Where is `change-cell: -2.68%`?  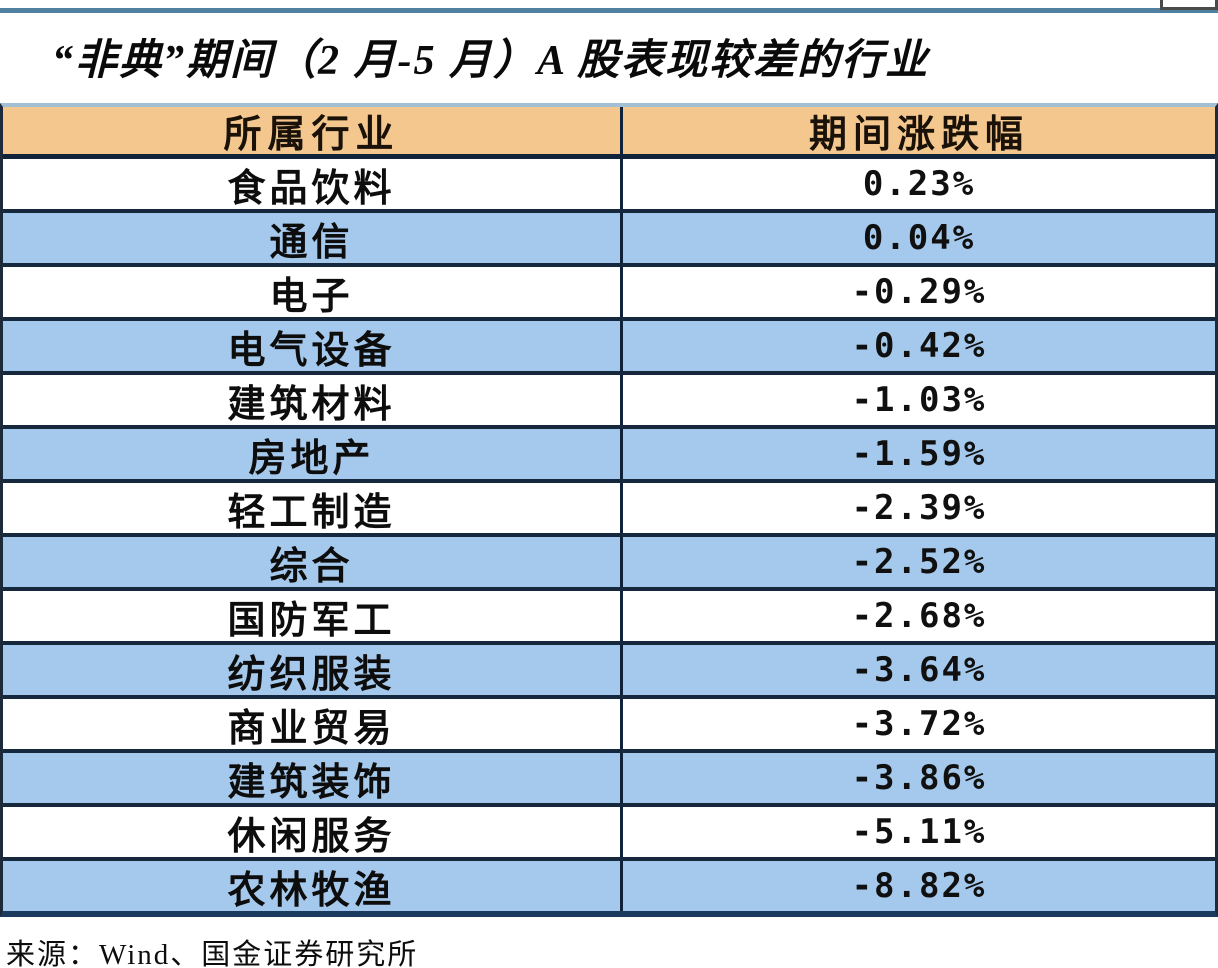 change-cell: -2.68% is located at coordinates (919, 616).